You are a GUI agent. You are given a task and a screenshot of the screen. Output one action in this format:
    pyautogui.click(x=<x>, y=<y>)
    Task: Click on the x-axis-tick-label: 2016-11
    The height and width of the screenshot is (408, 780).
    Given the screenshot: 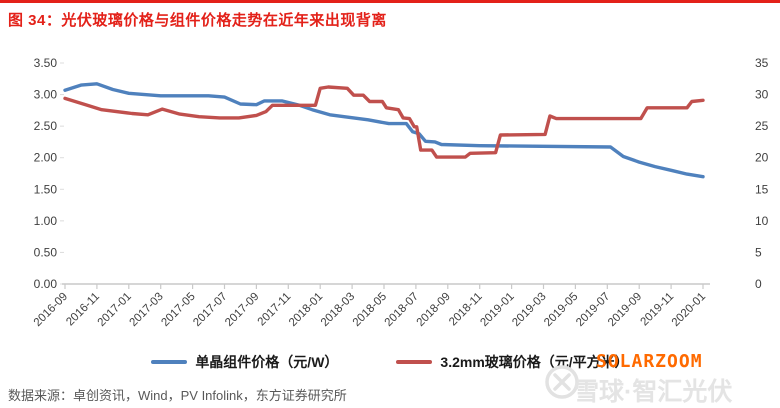 What is the action you would take?
    pyautogui.click(x=83, y=310)
    